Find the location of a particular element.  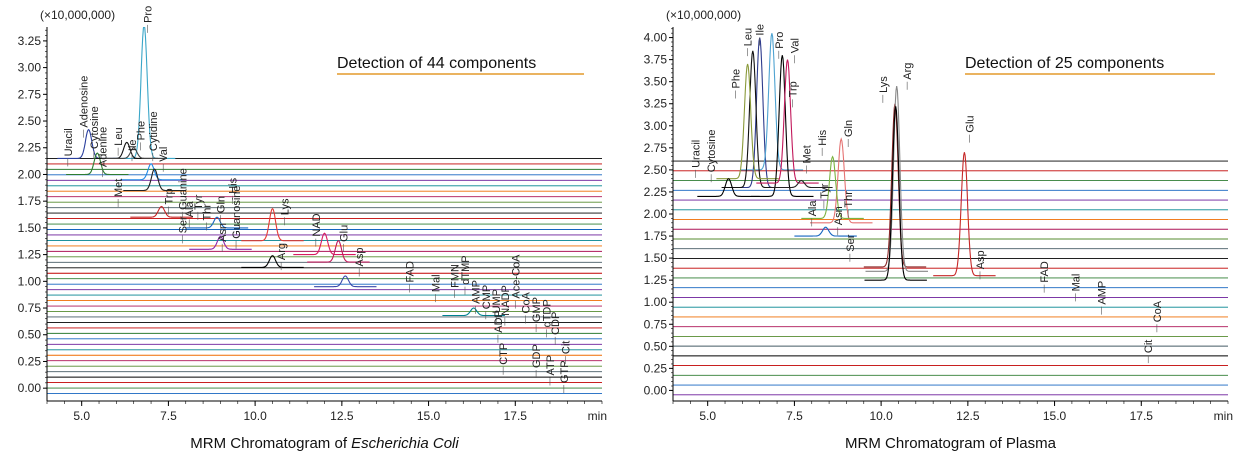

x-unit-label: min is located at coordinates (1223, 416).